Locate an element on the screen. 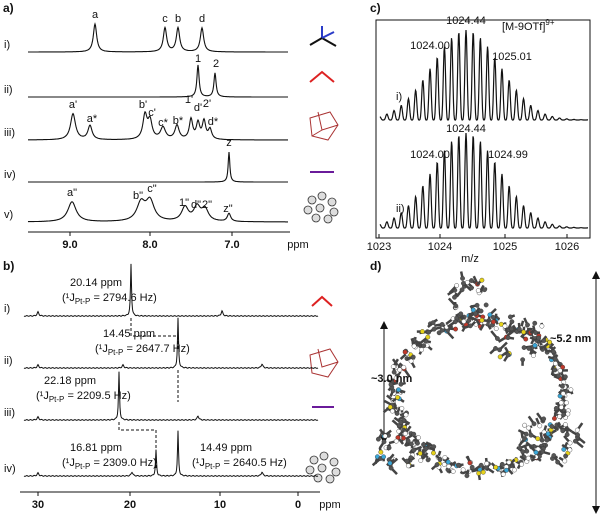 The image size is (607, 520). peak-label: b is located at coordinates (178, 19).